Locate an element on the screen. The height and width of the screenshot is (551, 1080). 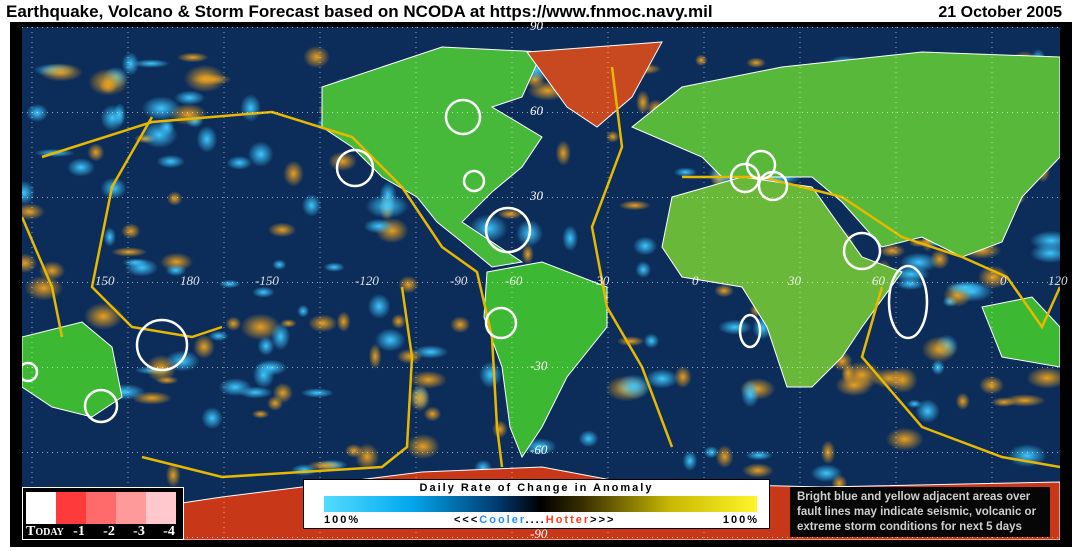
lon-label: -30 is located at coordinates (601, 280).